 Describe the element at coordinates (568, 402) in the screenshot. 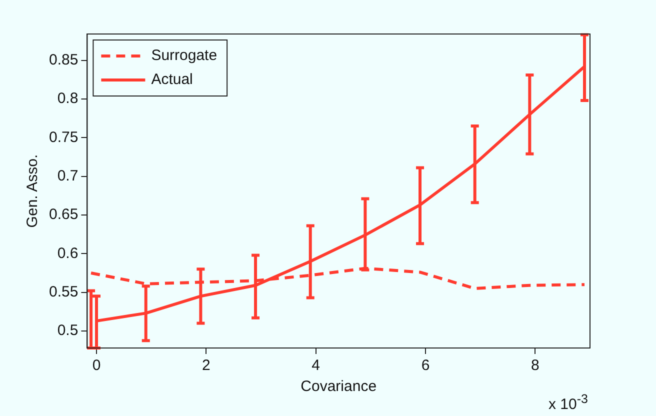

I see `text: x 10$^{-3}$` at that location.